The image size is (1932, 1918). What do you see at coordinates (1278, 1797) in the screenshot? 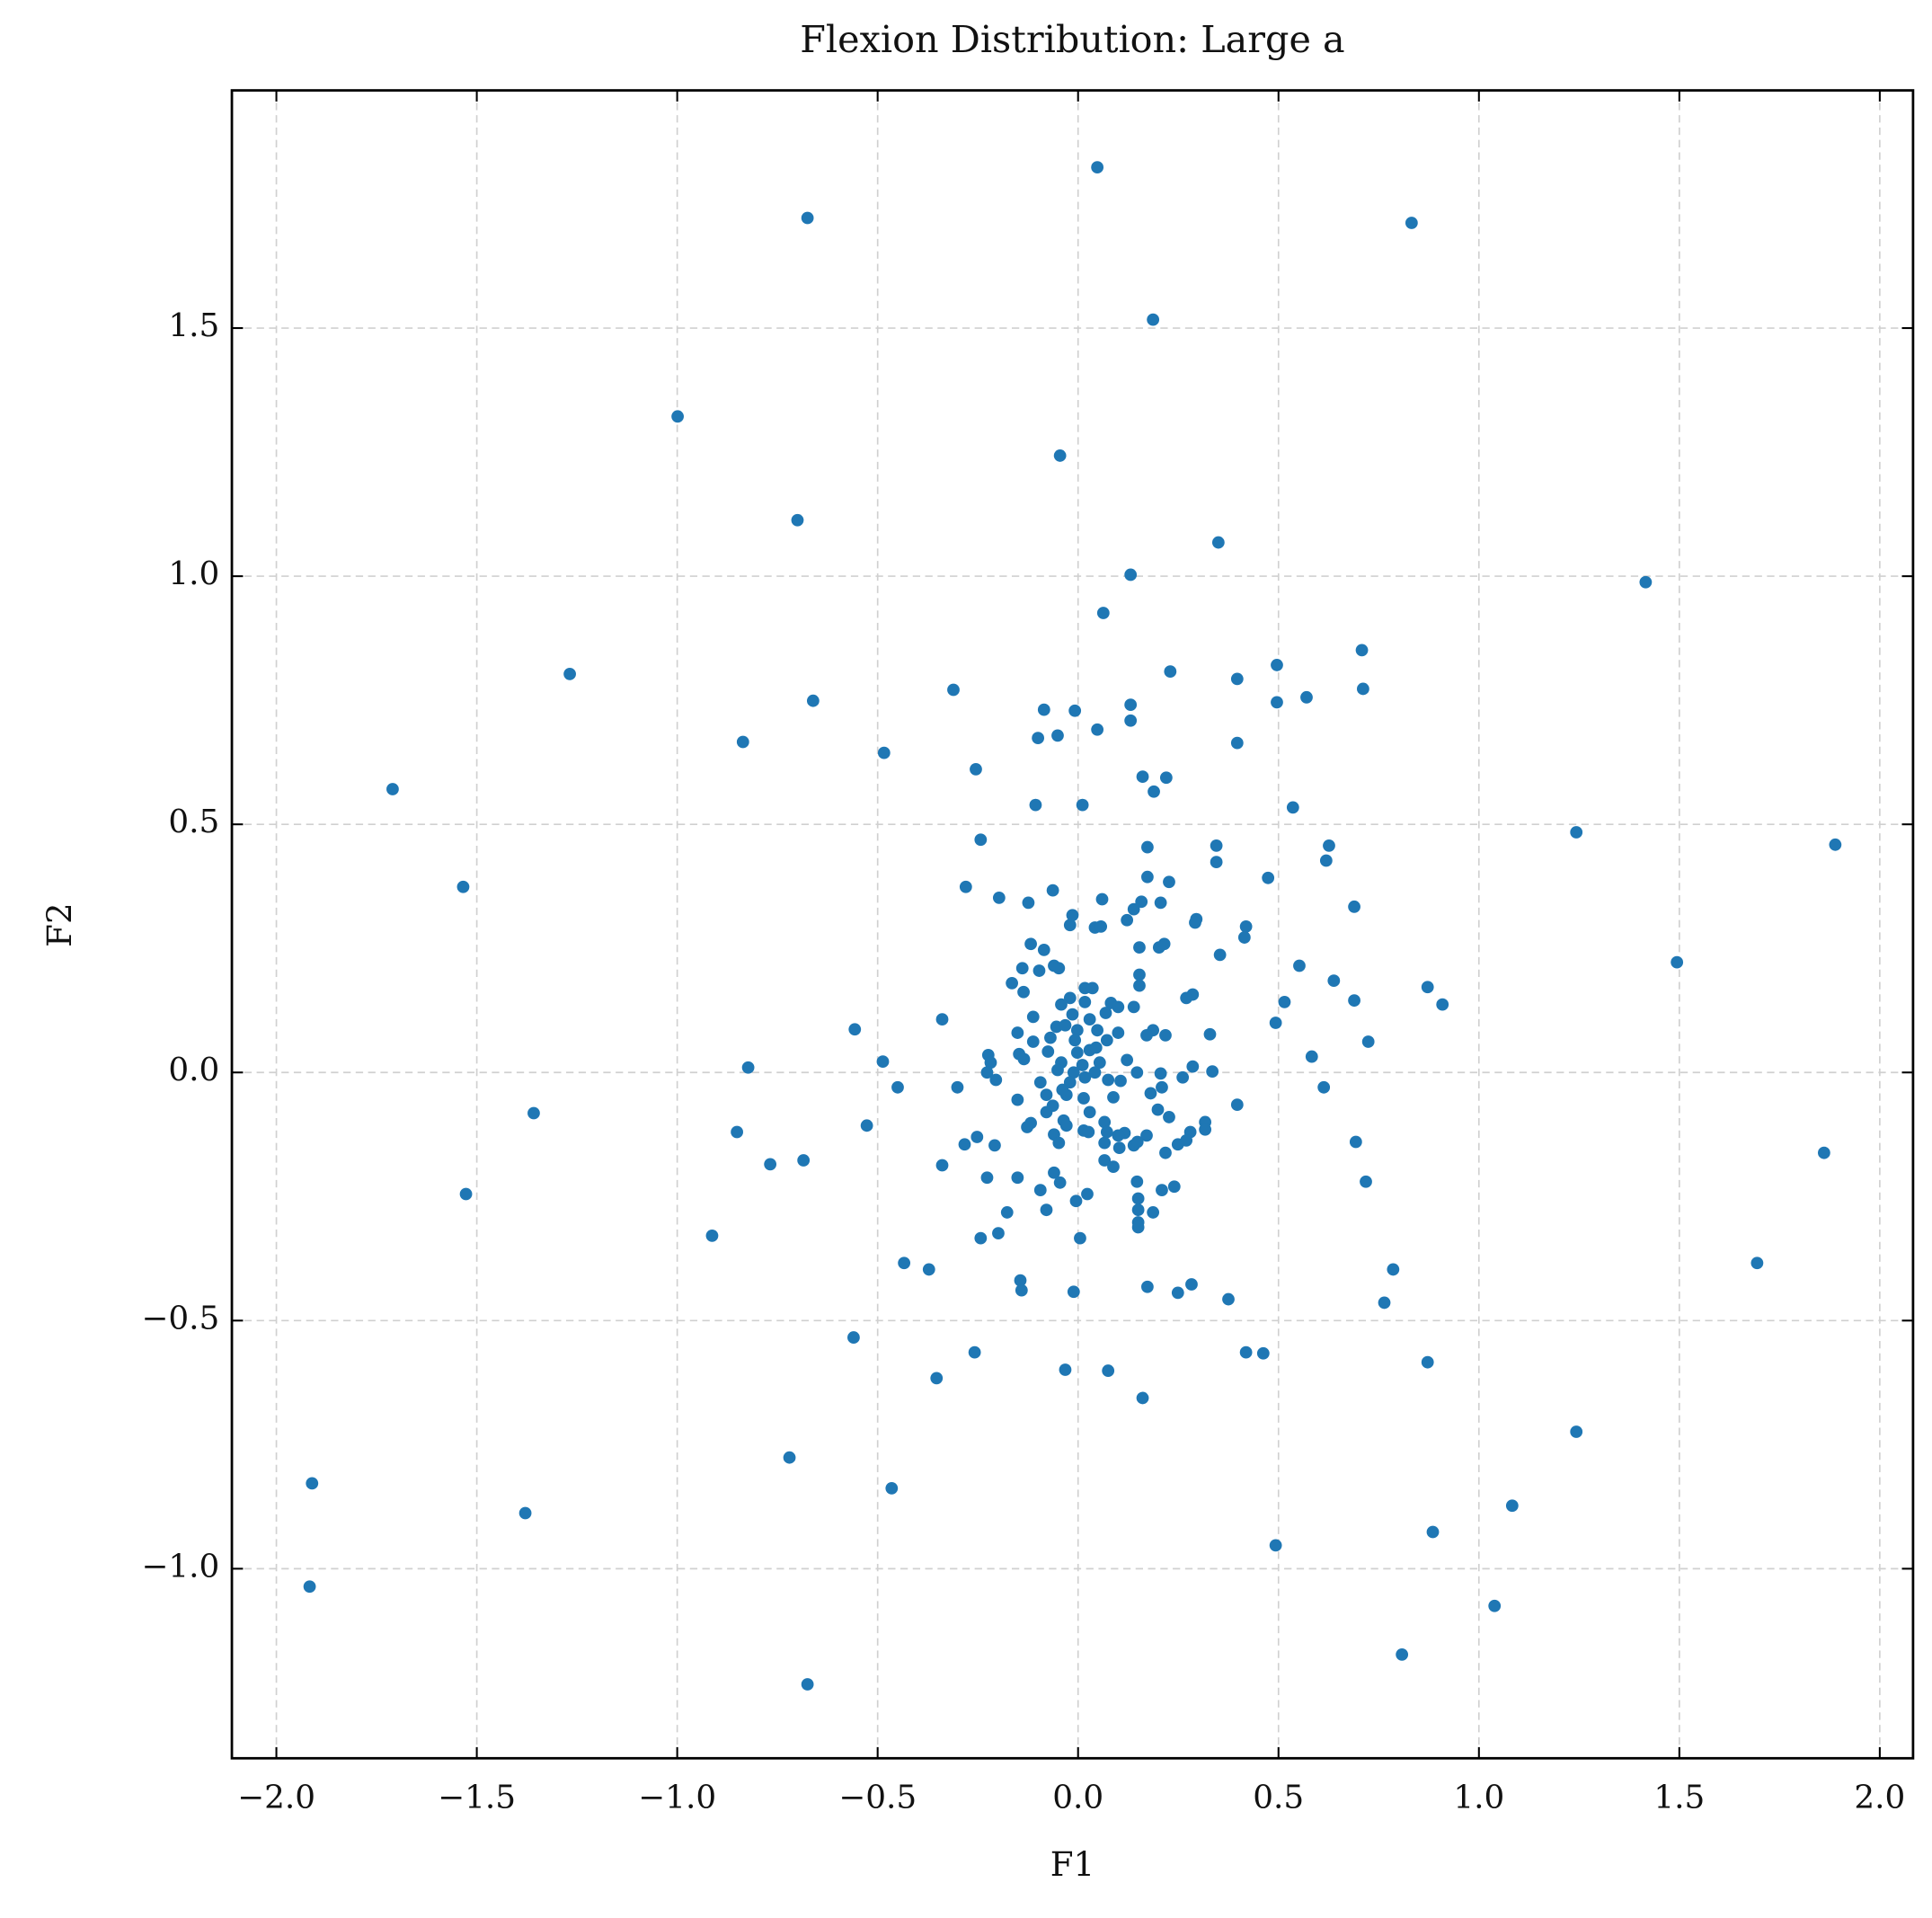
I see `x-tick-label: 0.5` at bounding box center [1278, 1797].